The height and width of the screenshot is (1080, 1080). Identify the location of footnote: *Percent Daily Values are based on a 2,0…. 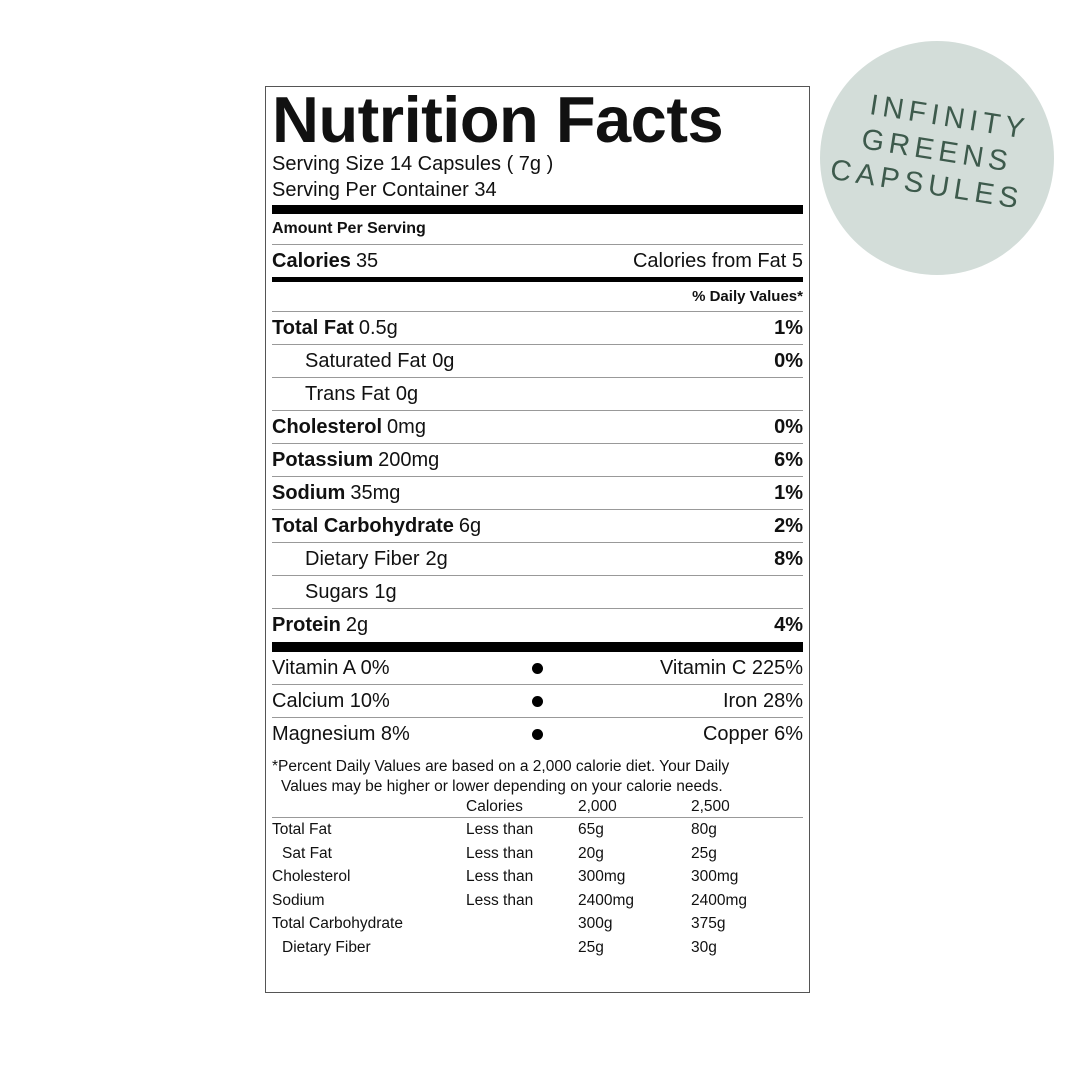
(537, 777).